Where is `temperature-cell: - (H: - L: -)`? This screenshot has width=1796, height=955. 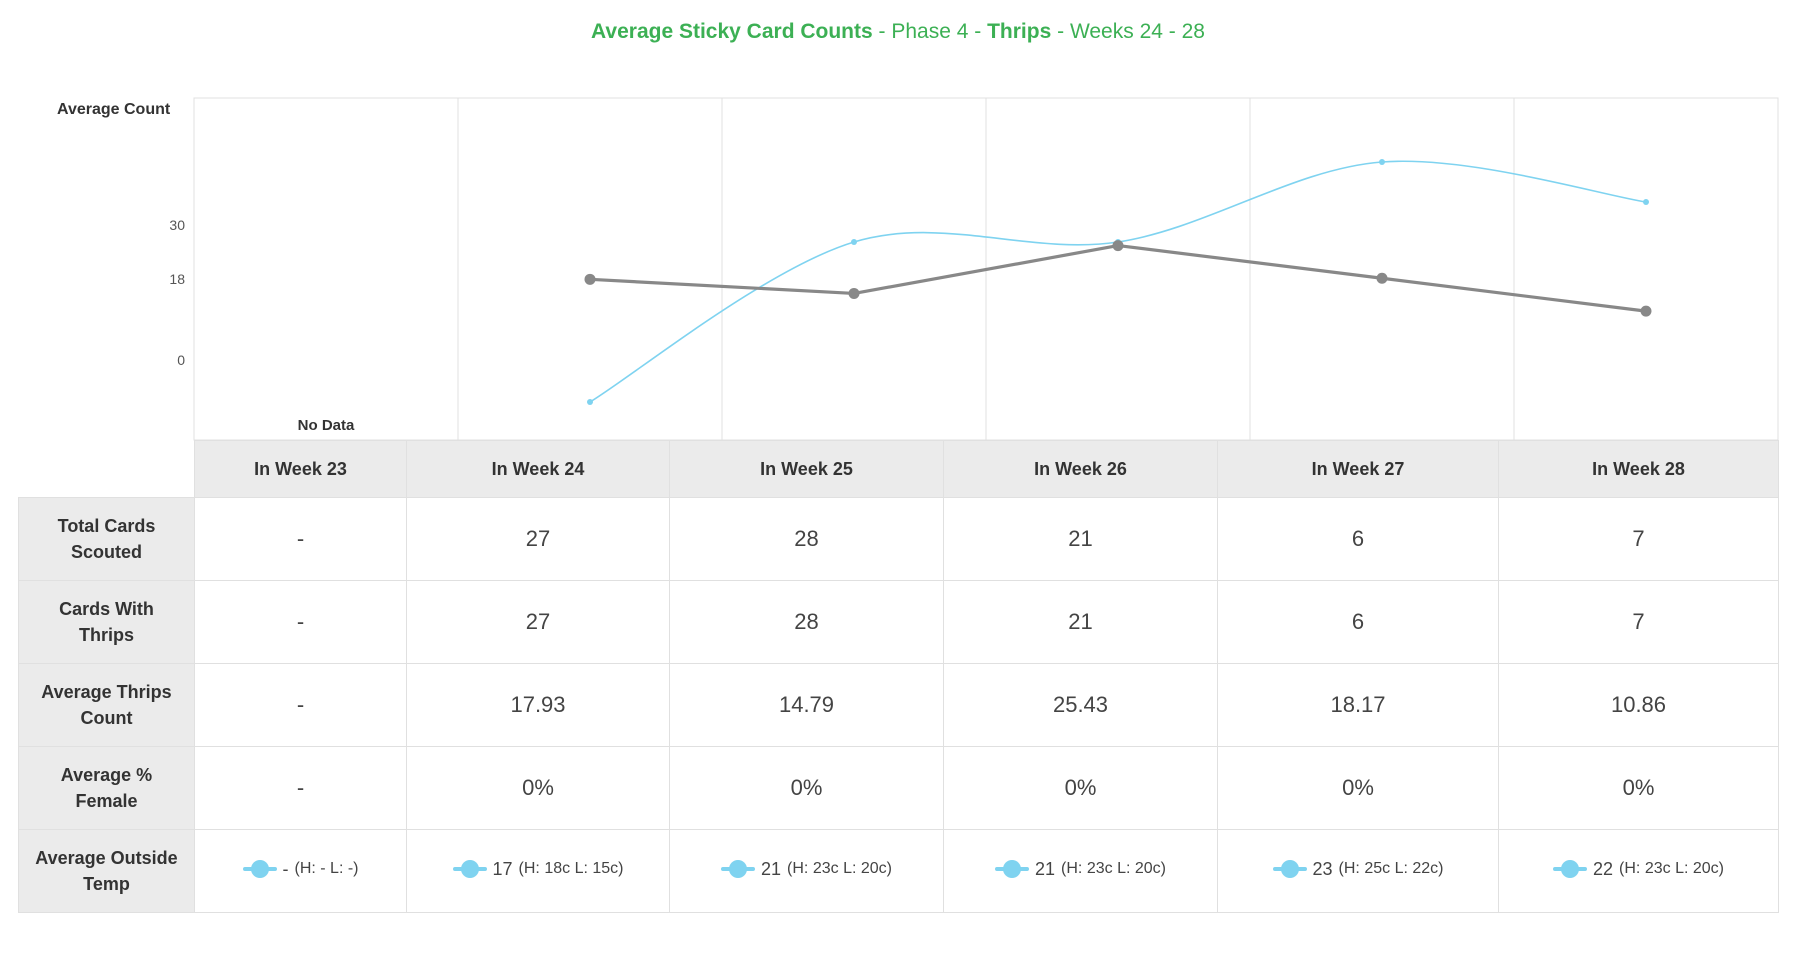 temperature-cell: - (H: - L: -) is located at coordinates (300, 871).